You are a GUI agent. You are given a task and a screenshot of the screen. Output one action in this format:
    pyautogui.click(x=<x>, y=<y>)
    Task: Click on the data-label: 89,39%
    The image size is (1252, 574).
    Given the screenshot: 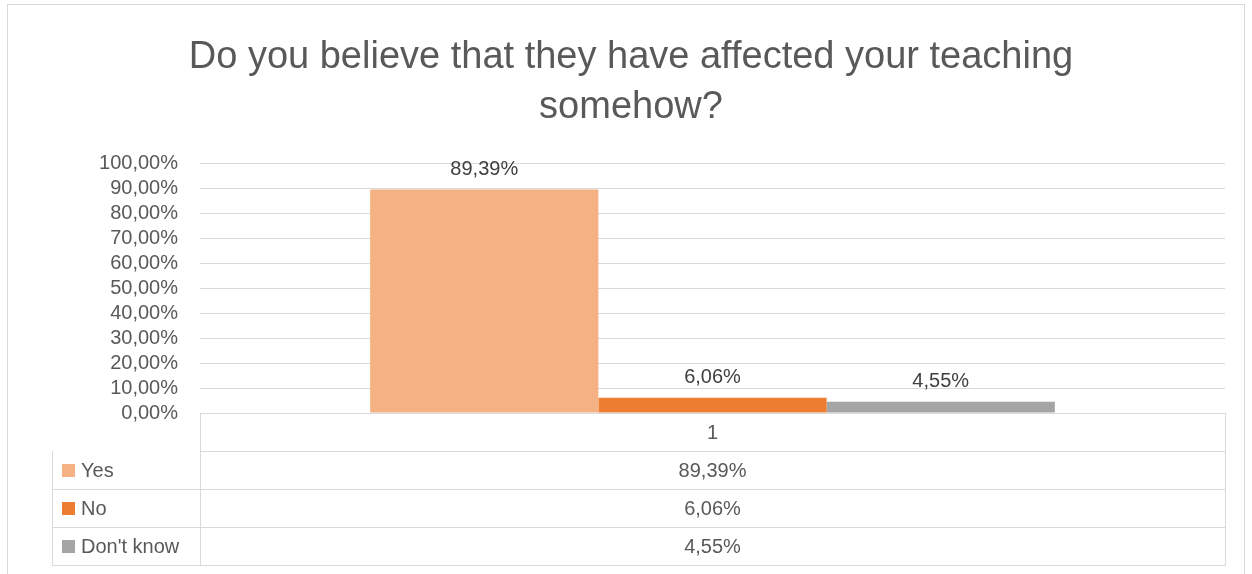 What is the action you would take?
    pyautogui.click(x=484, y=168)
    